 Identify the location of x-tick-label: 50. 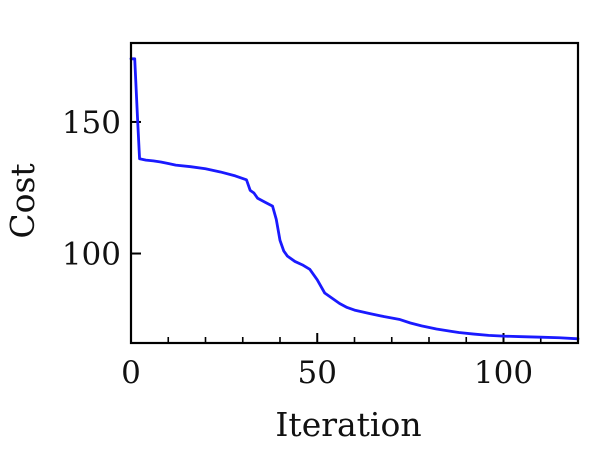
(317, 373).